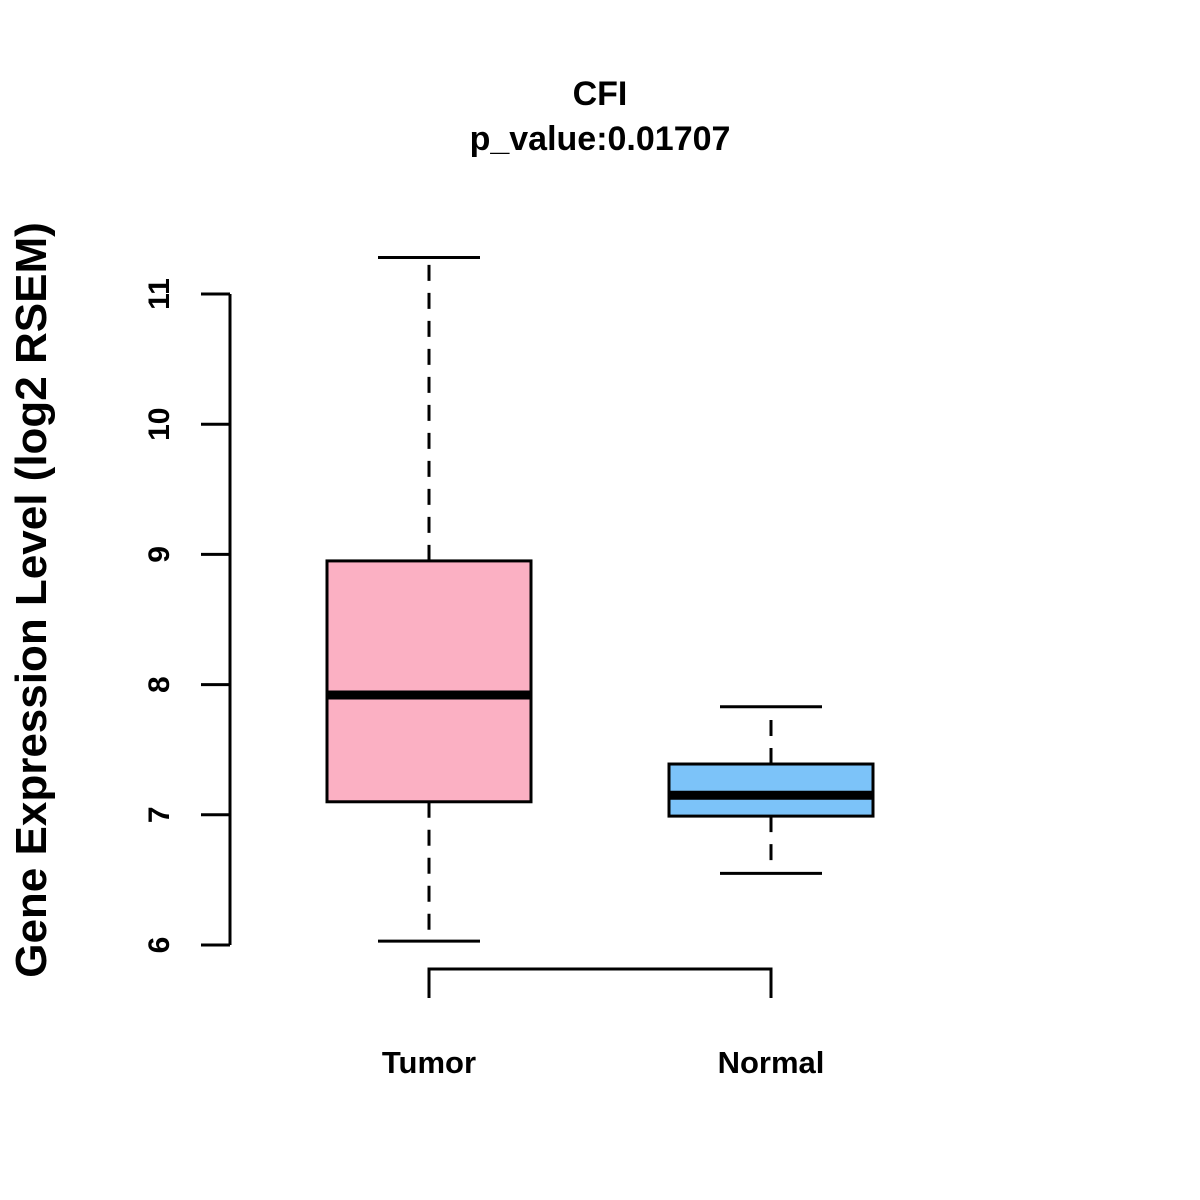  Describe the element at coordinates (603, 1062) in the screenshot. I see `x-axis-labels: Tumor Normal` at that location.